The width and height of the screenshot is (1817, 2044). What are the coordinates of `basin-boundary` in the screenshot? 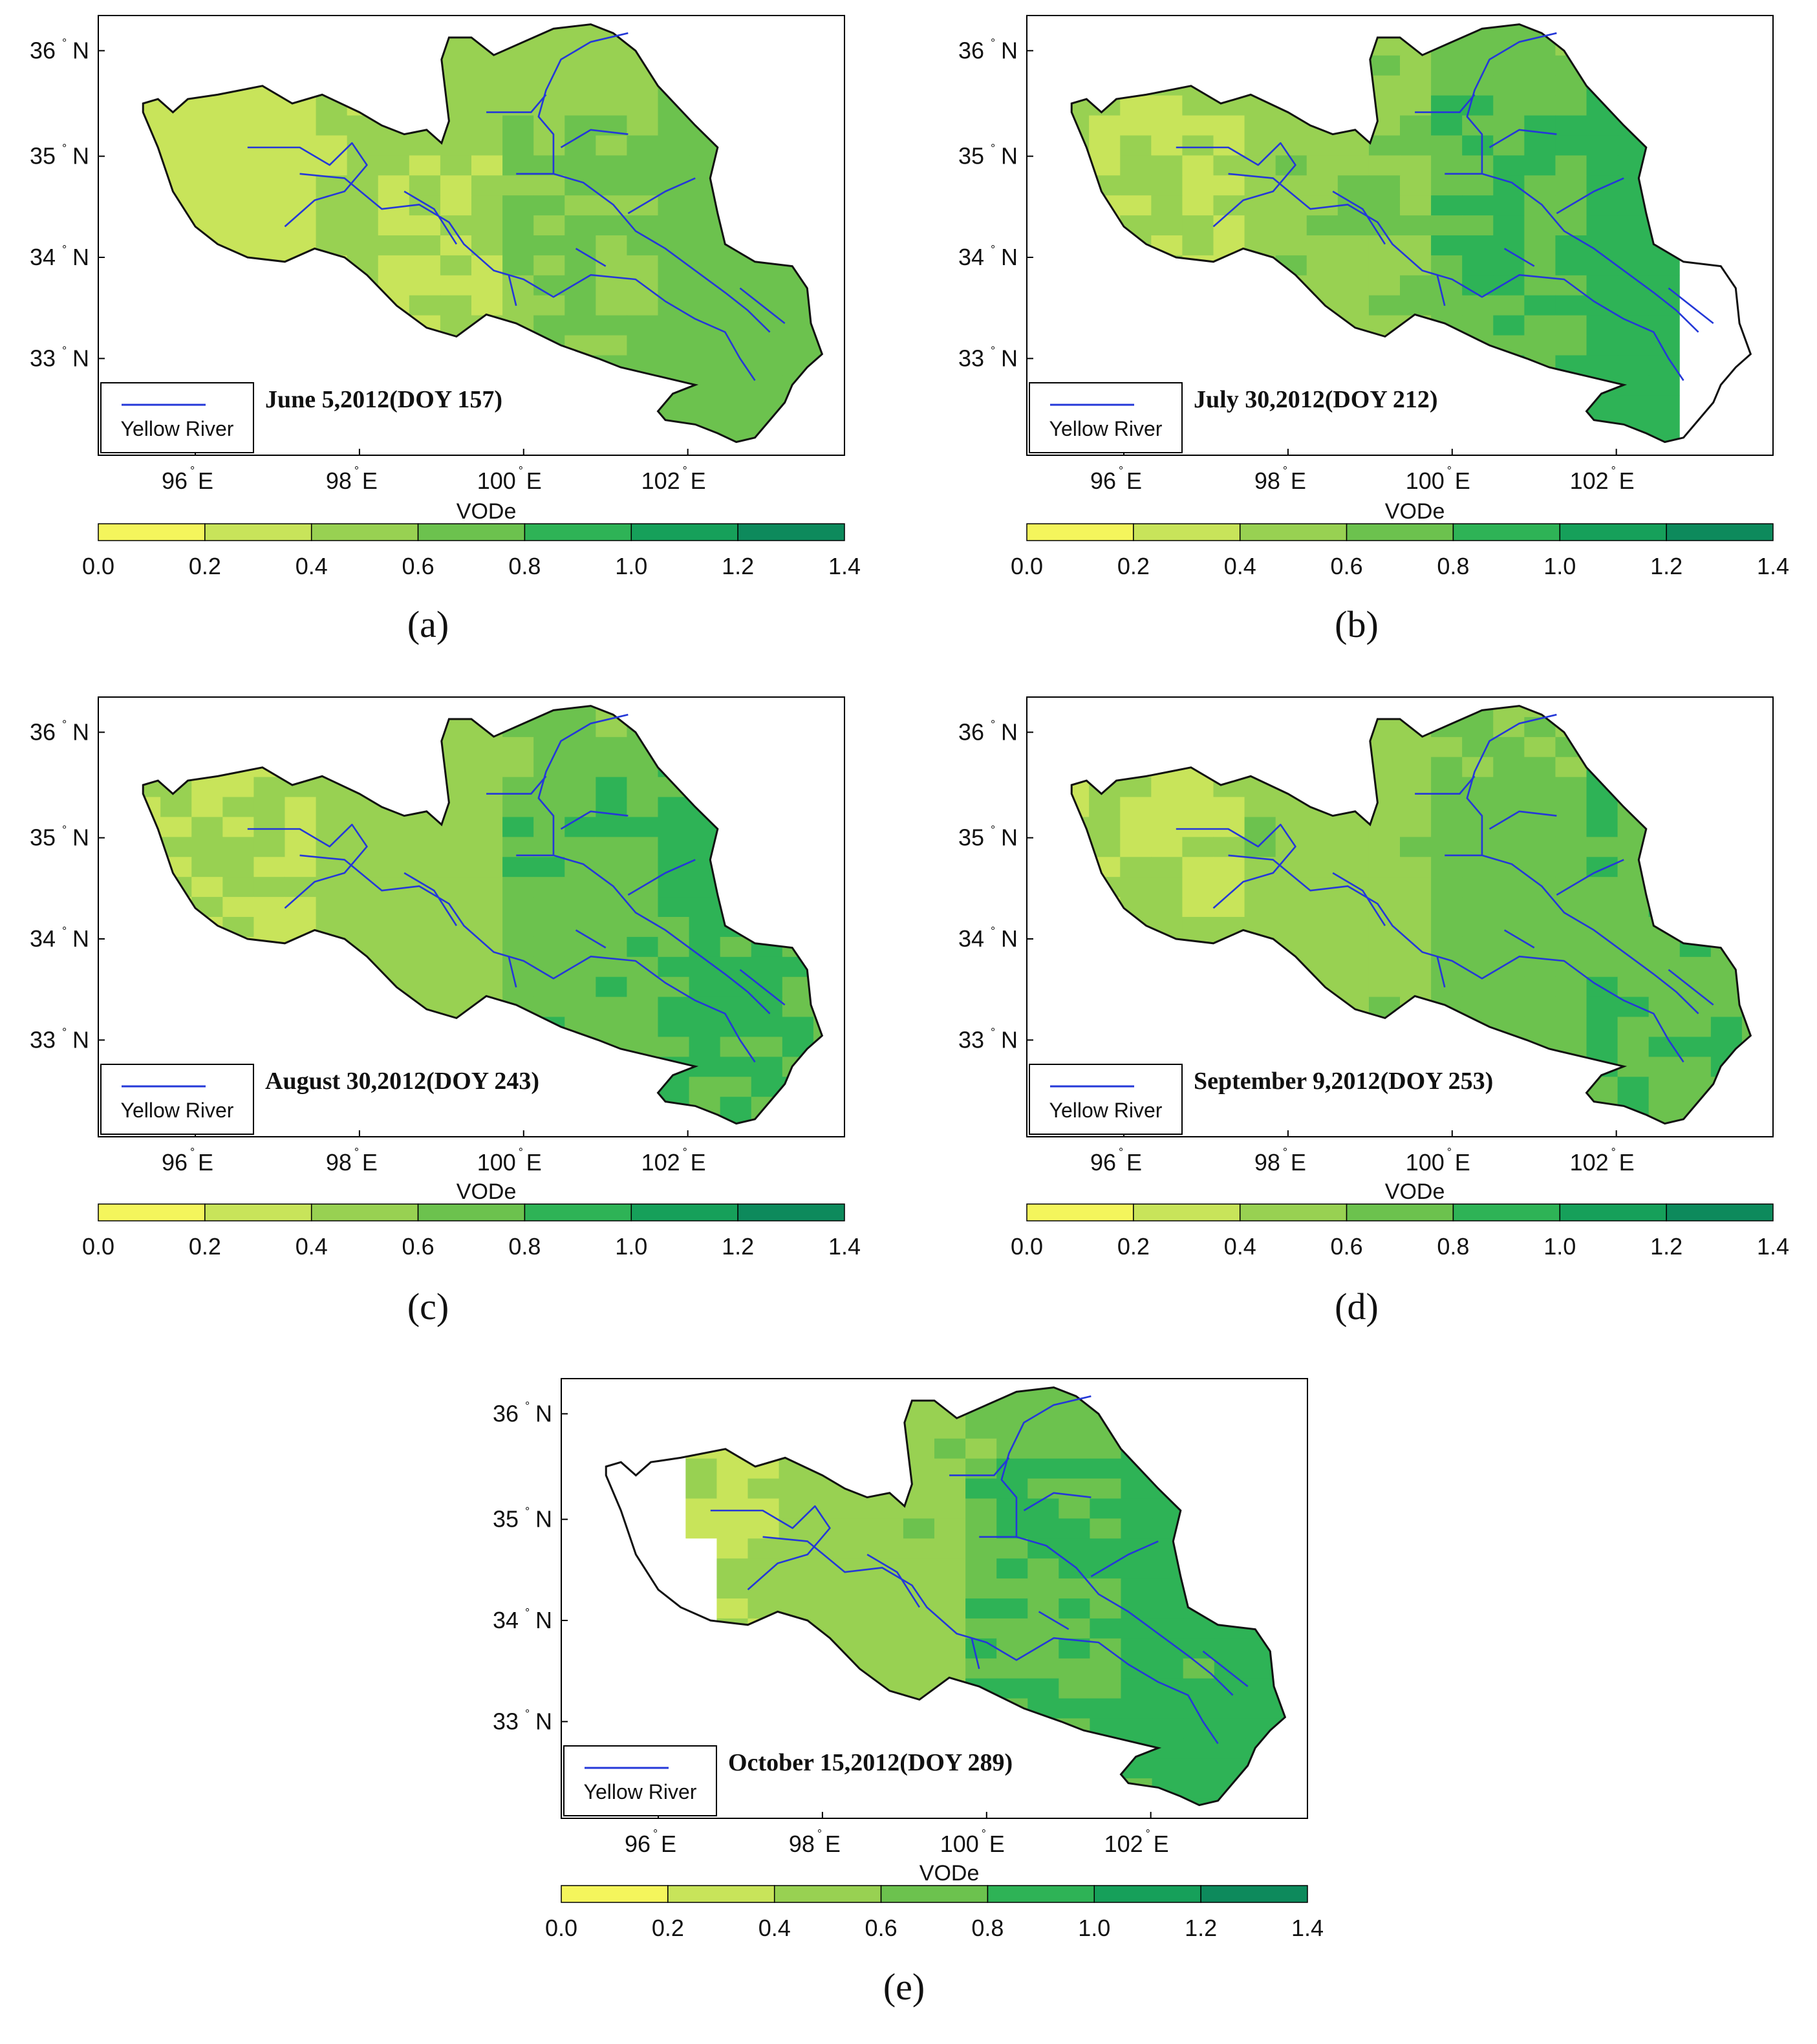 It's located at (483, 915).